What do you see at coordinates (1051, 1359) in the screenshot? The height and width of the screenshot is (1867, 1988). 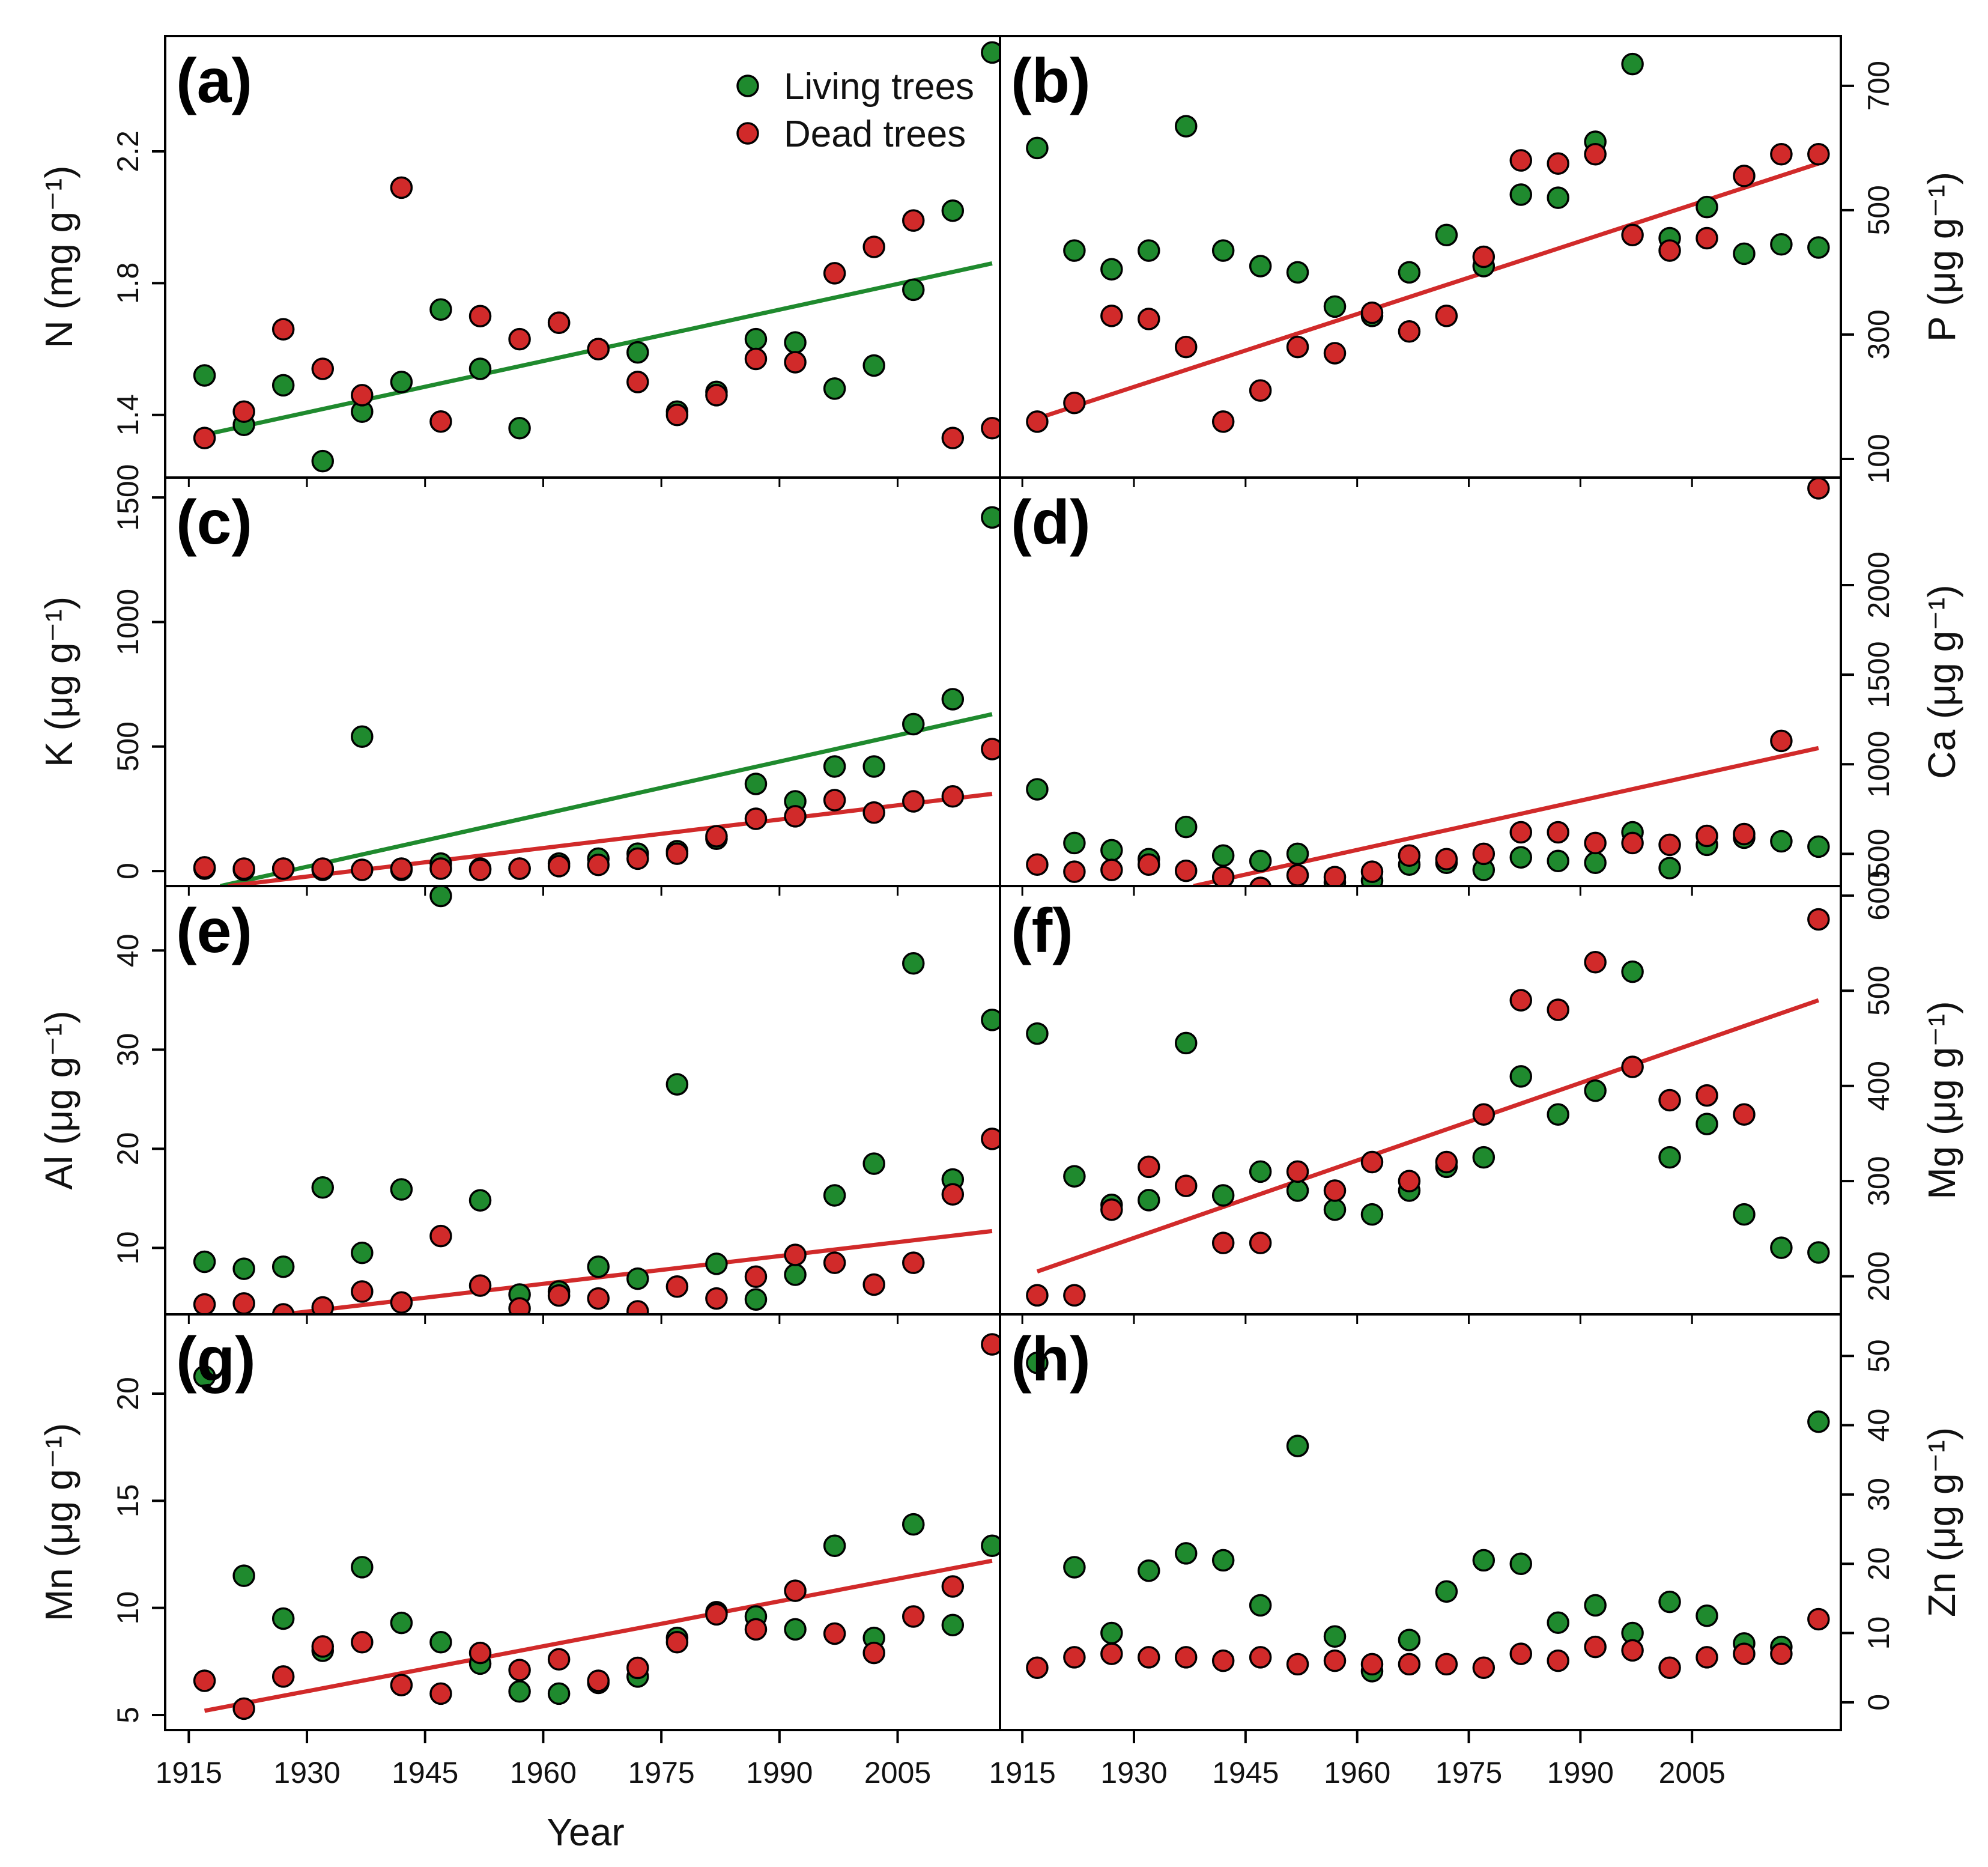 I see `panel-title: (h)` at bounding box center [1051, 1359].